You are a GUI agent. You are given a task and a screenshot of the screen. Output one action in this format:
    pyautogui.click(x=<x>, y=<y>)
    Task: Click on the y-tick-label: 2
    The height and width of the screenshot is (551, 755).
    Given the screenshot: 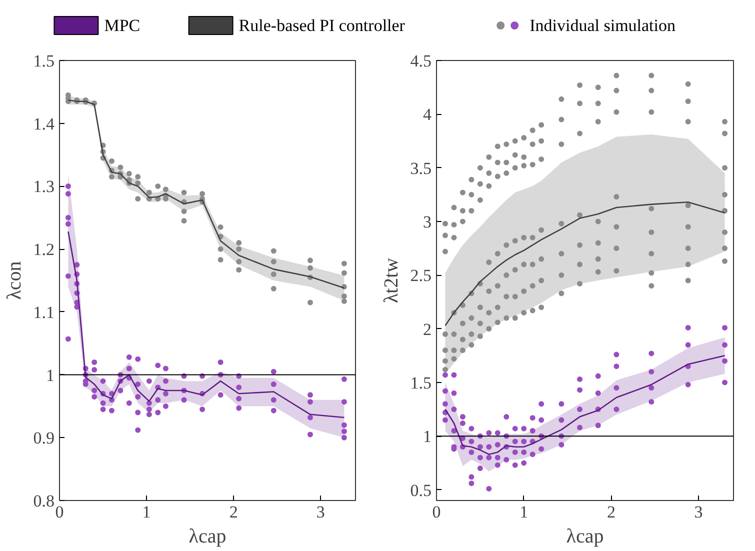 What is the action you would take?
    pyautogui.click(x=427, y=329)
    